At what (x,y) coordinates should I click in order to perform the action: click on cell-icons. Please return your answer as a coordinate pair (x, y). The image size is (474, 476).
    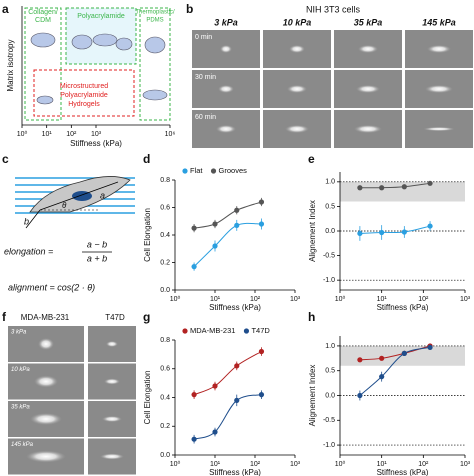
    Looking at the image, I should click on (99, 68).